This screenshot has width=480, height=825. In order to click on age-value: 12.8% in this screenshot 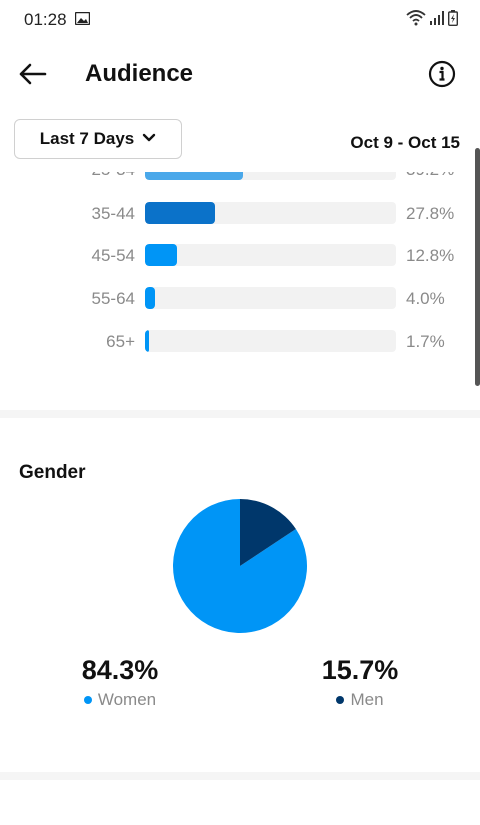, I will do `click(430, 255)`.